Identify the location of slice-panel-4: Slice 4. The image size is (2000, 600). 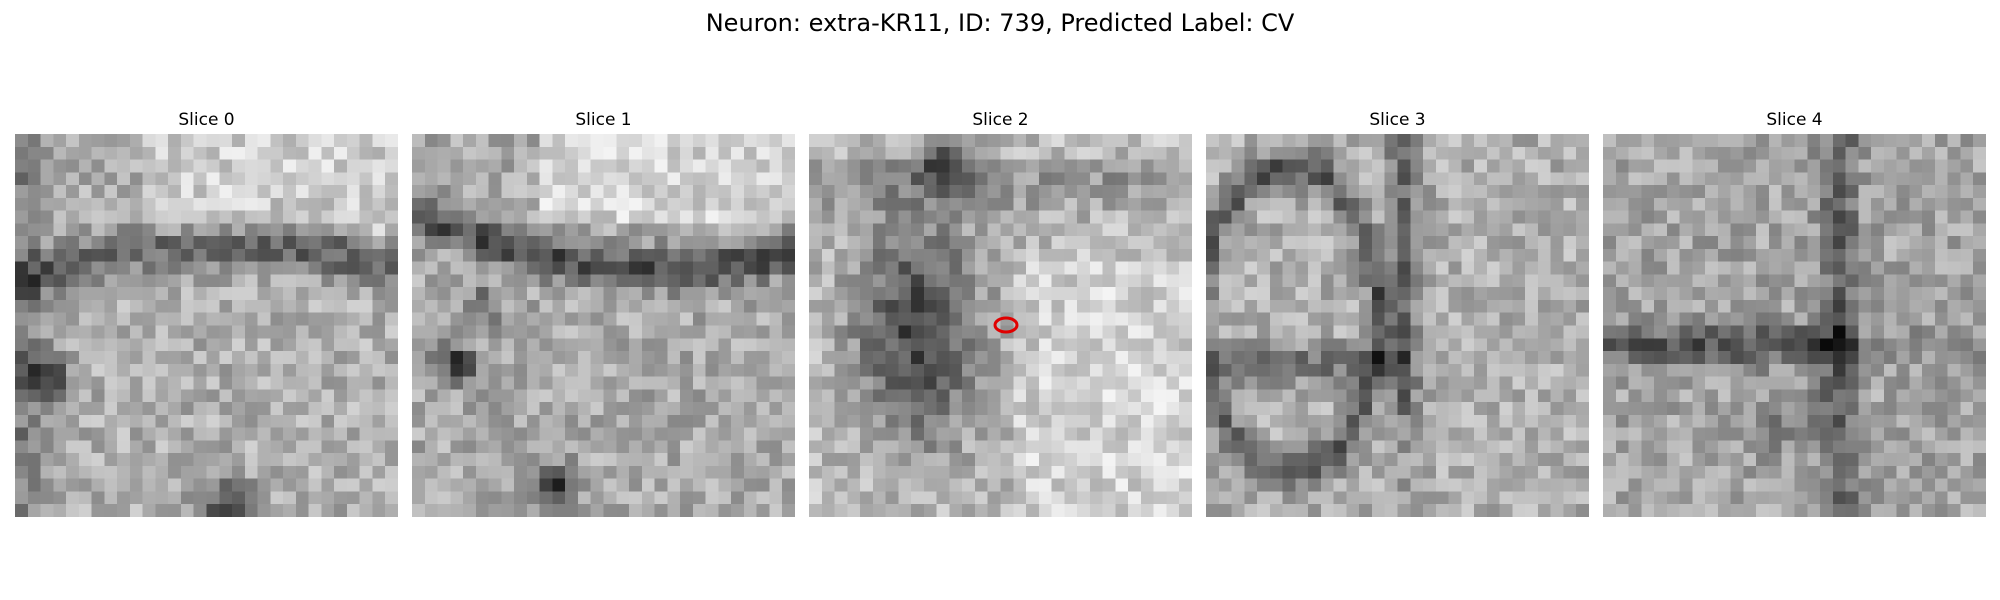
(1794, 312).